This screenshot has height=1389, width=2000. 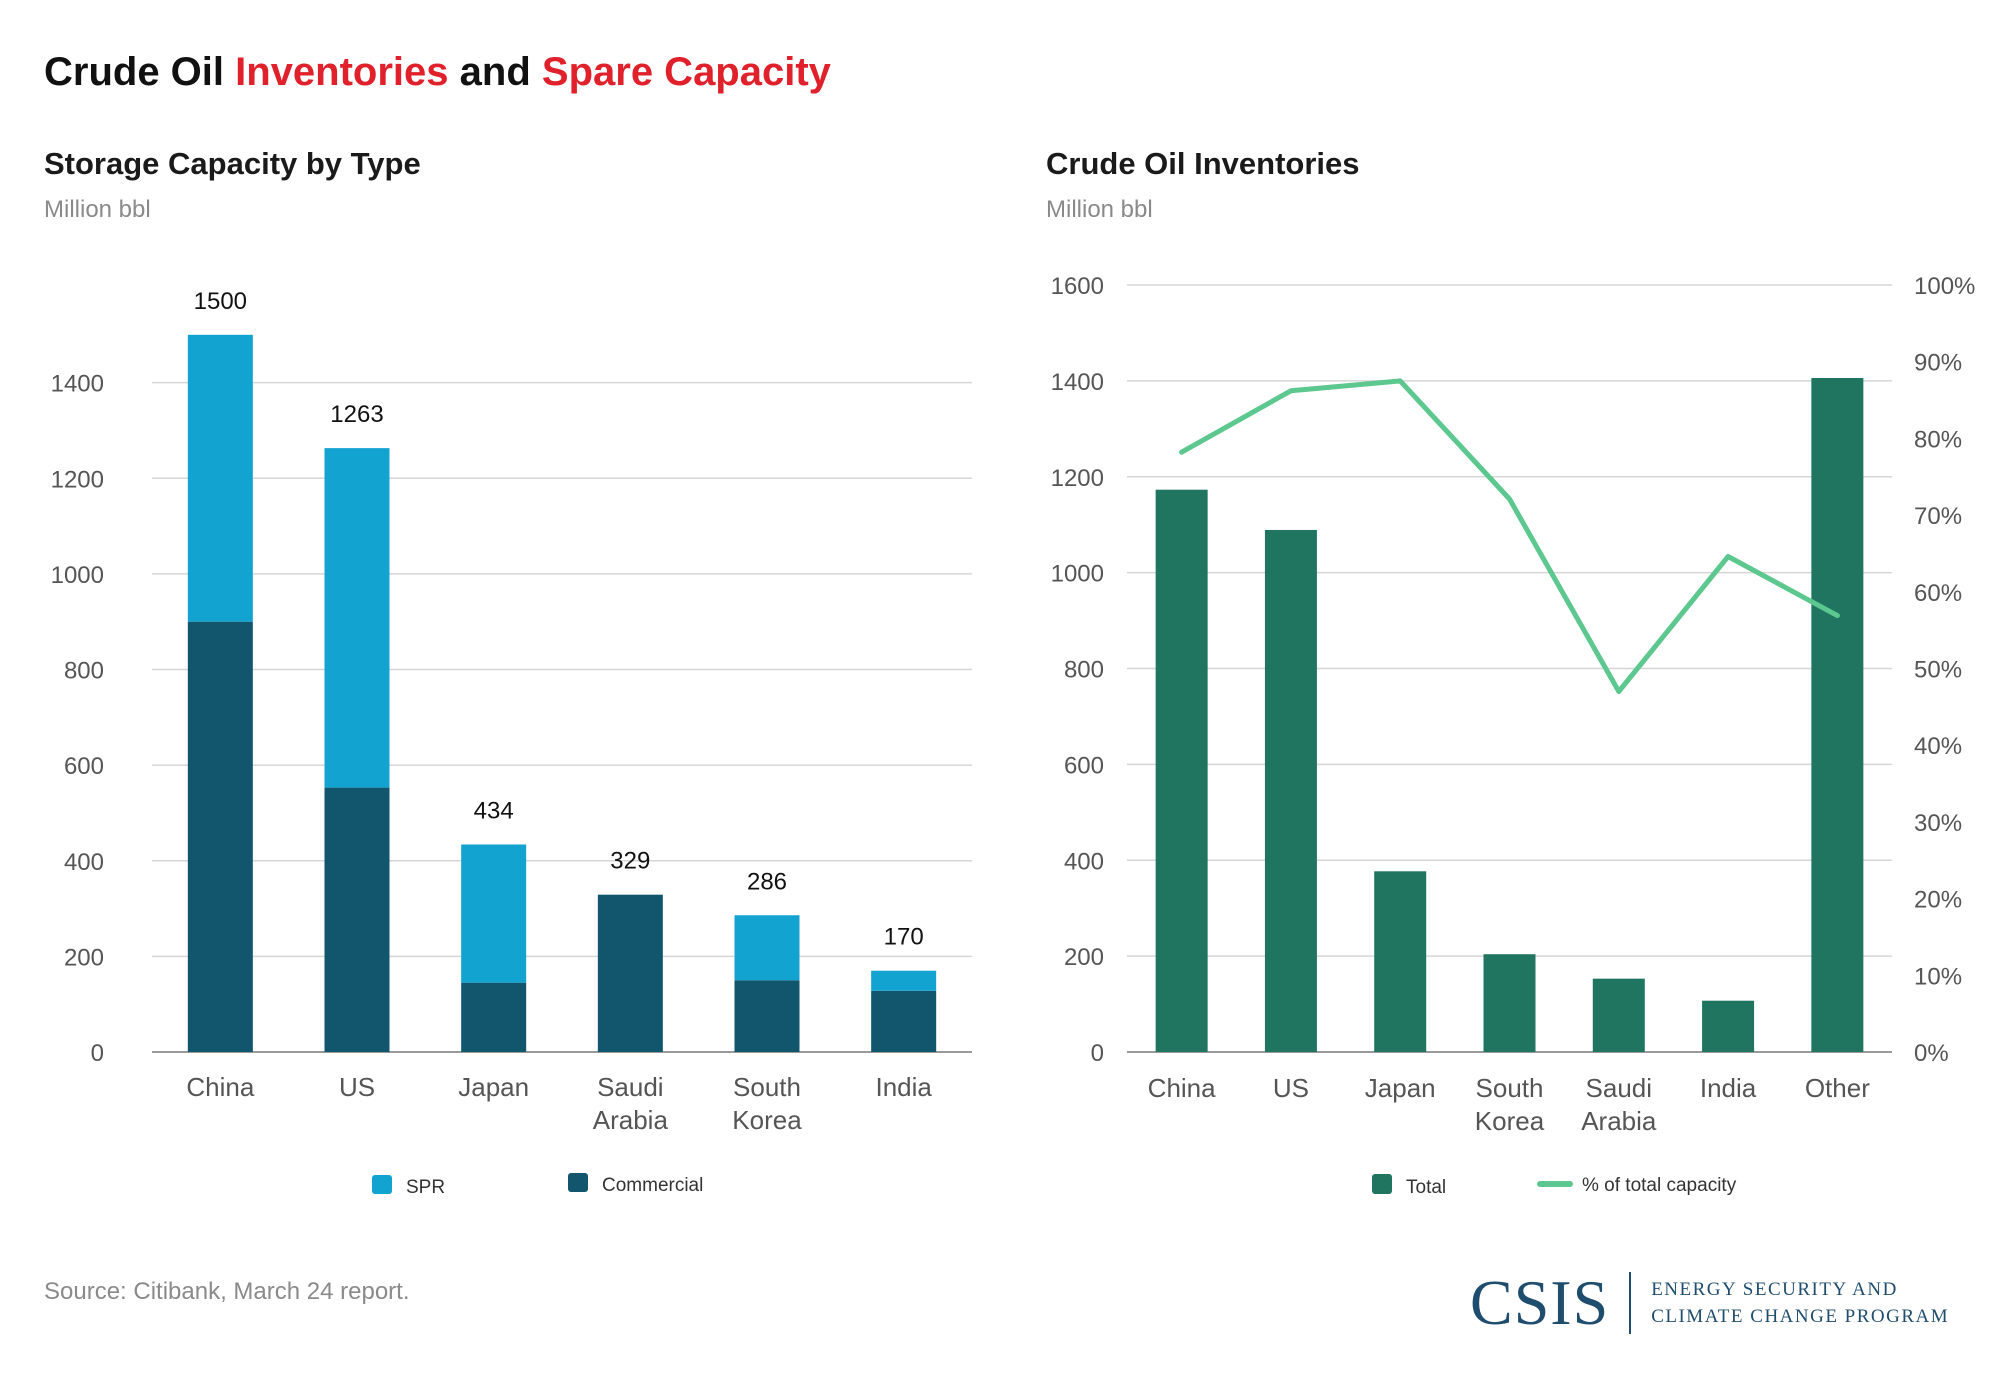 I want to click on inventories-x-label-japan: Japan, so click(x=1400, y=1088).